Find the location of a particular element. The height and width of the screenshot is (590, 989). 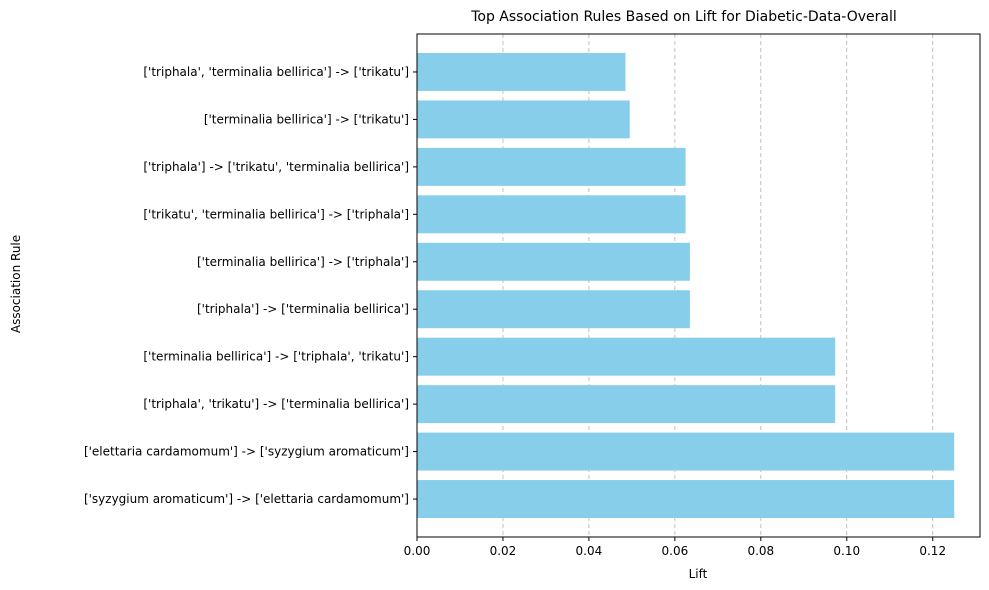

x-tick-label: 0.00 is located at coordinates (417, 551).